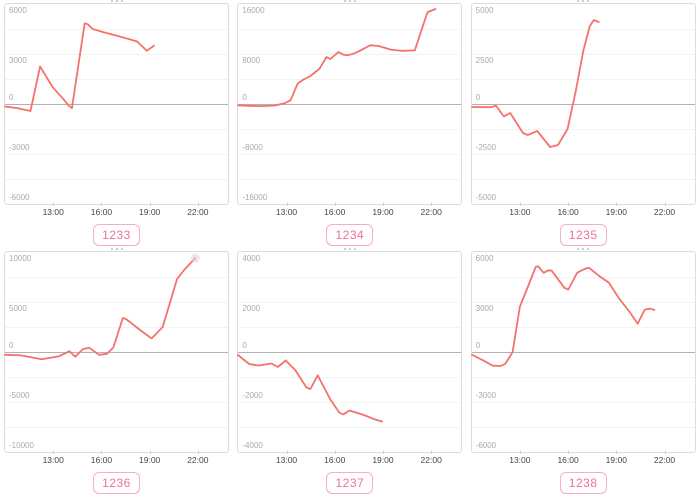 The image size is (700, 496). I want to click on chart-id-badge: 1238, so click(583, 483).